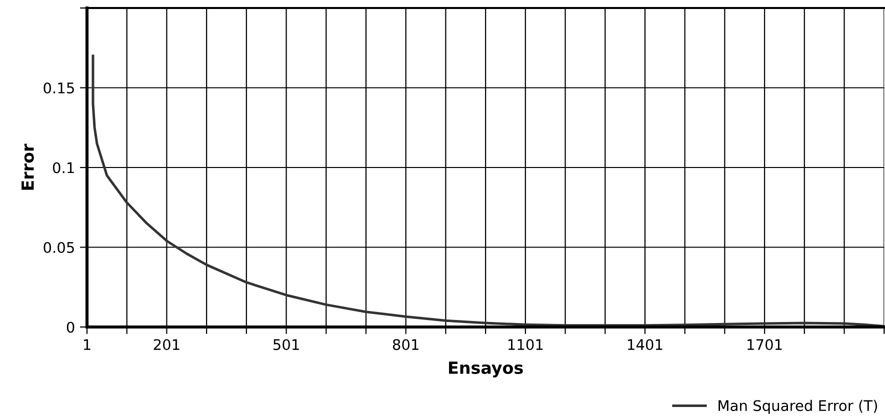  Describe the element at coordinates (486, 370) in the screenshot. I see `x-axis-title: Ensayos` at that location.